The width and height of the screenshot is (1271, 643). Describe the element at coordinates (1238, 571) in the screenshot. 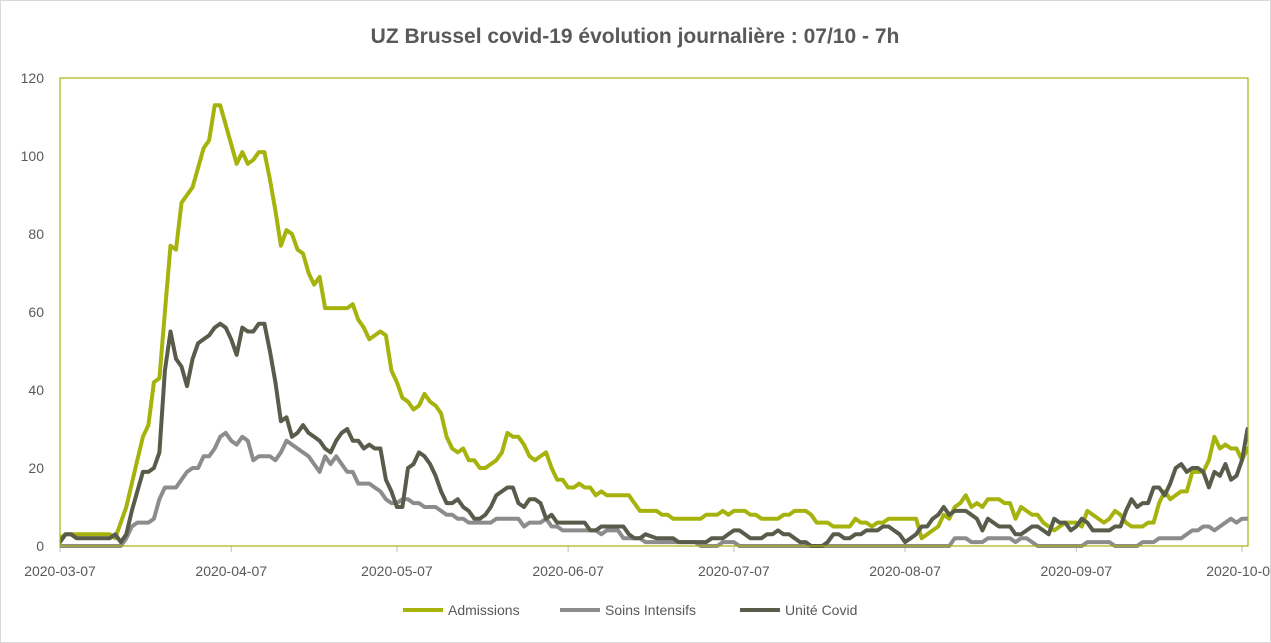

I see `x-tick-label: 2020-10-07` at that location.